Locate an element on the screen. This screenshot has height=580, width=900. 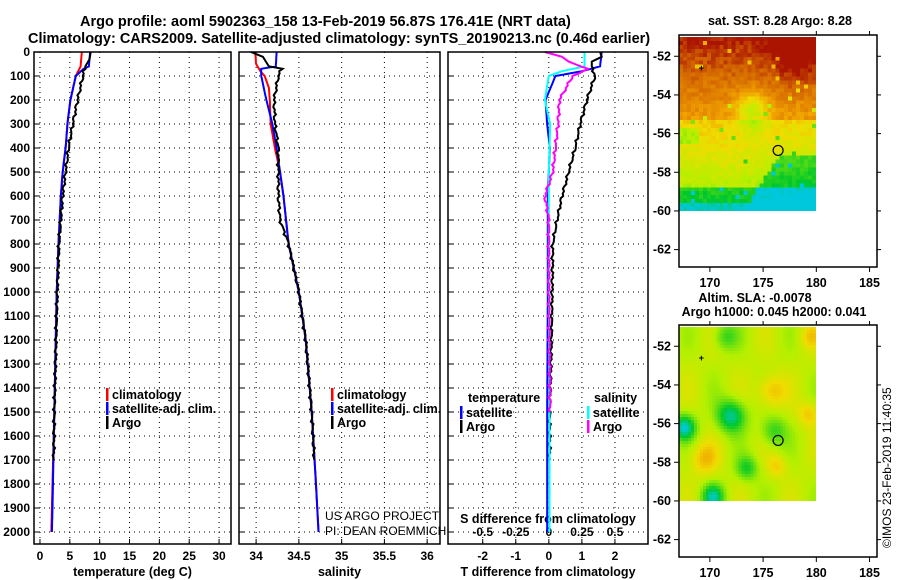
y-tick-label: 1100 is located at coordinates (17, 316).